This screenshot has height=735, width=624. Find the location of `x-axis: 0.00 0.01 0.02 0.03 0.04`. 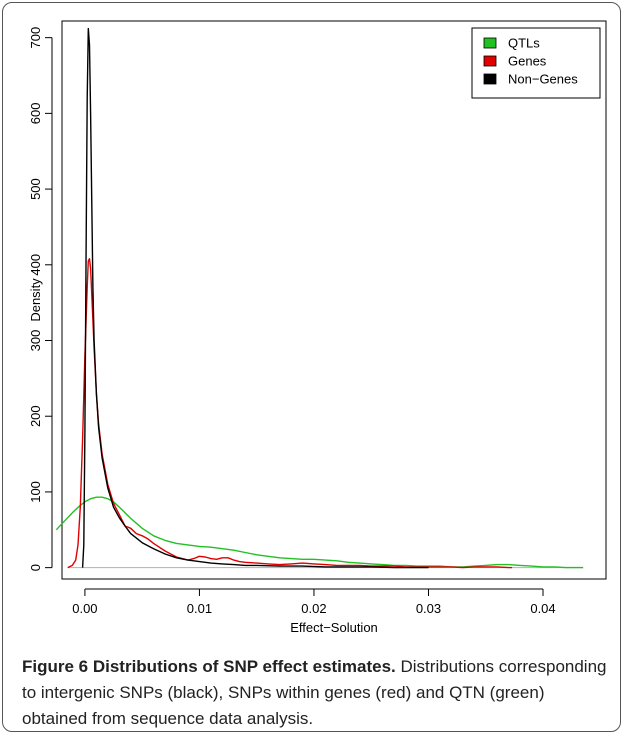

x-axis: 0.00 0.01 0.02 0.03 0.04 is located at coordinates (314, 602).